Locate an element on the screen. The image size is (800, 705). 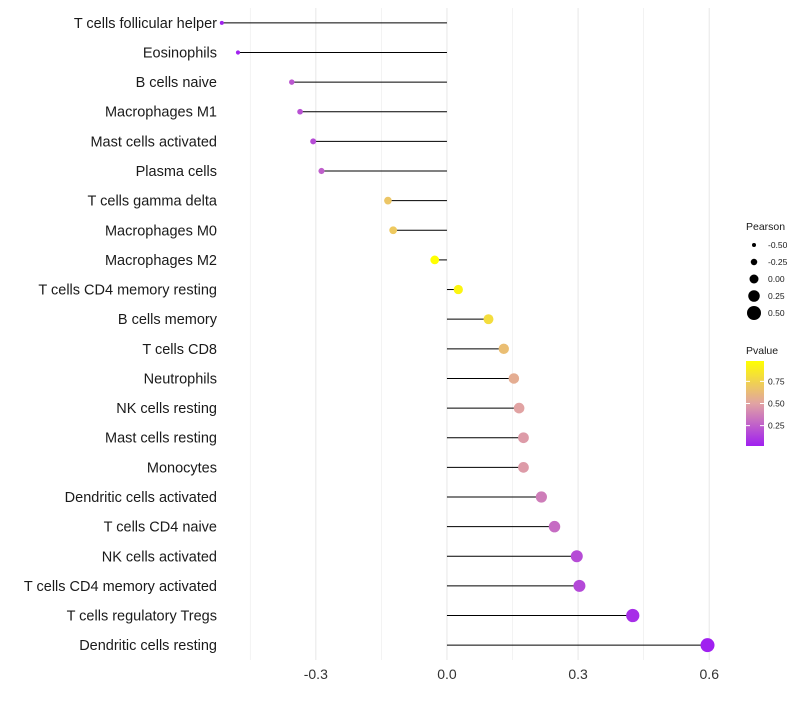
color-legend-label: 0.50 is located at coordinates (776, 404).